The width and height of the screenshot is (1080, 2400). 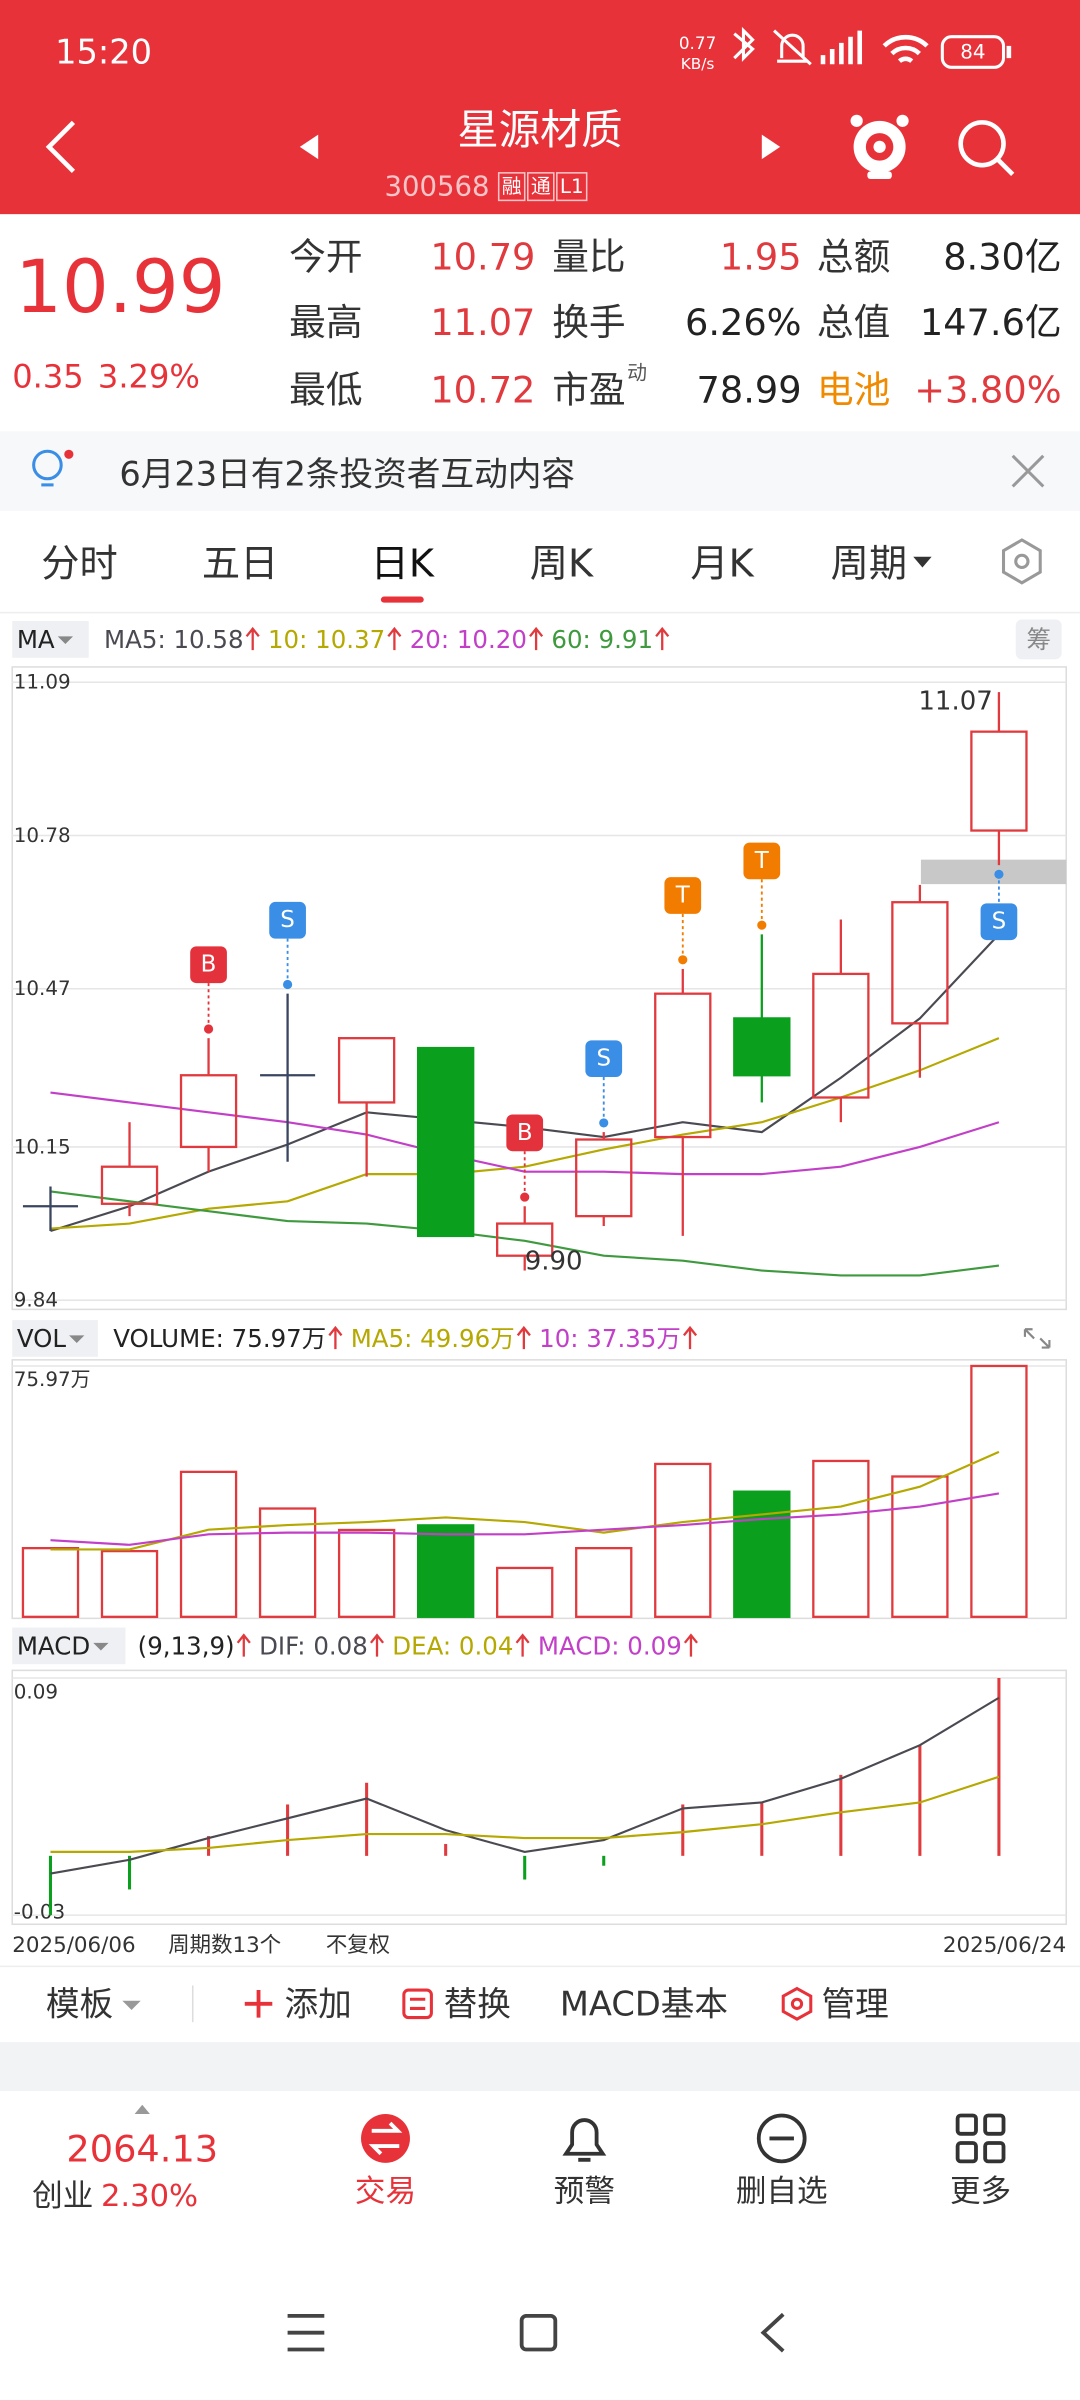 What do you see at coordinates (980, 2138) in the screenshot?
I see `more-icon` at bounding box center [980, 2138].